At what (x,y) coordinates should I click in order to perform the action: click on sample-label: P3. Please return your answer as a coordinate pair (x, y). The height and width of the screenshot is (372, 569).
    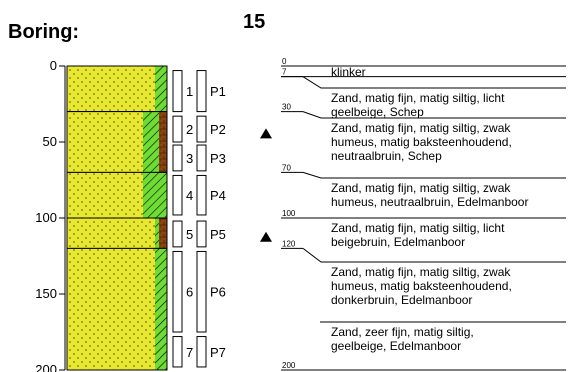
    Looking at the image, I should click on (218, 158).